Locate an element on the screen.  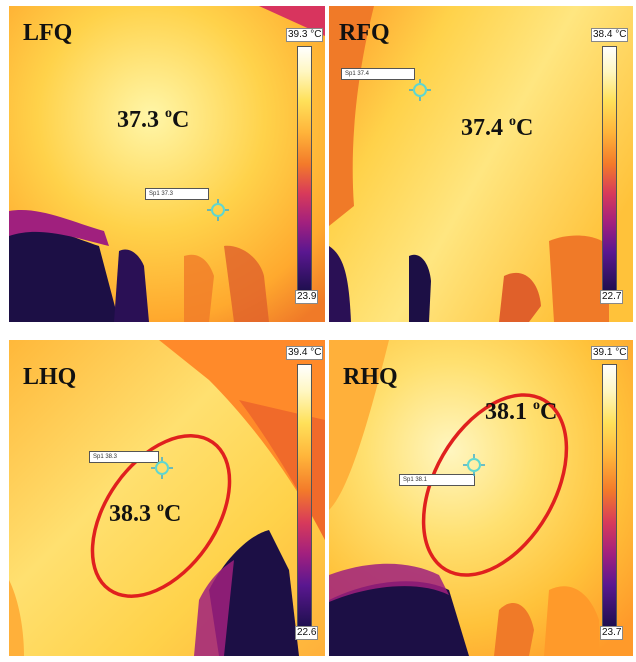
temperature-reading: 38.3 oC is located at coordinates (145, 514).